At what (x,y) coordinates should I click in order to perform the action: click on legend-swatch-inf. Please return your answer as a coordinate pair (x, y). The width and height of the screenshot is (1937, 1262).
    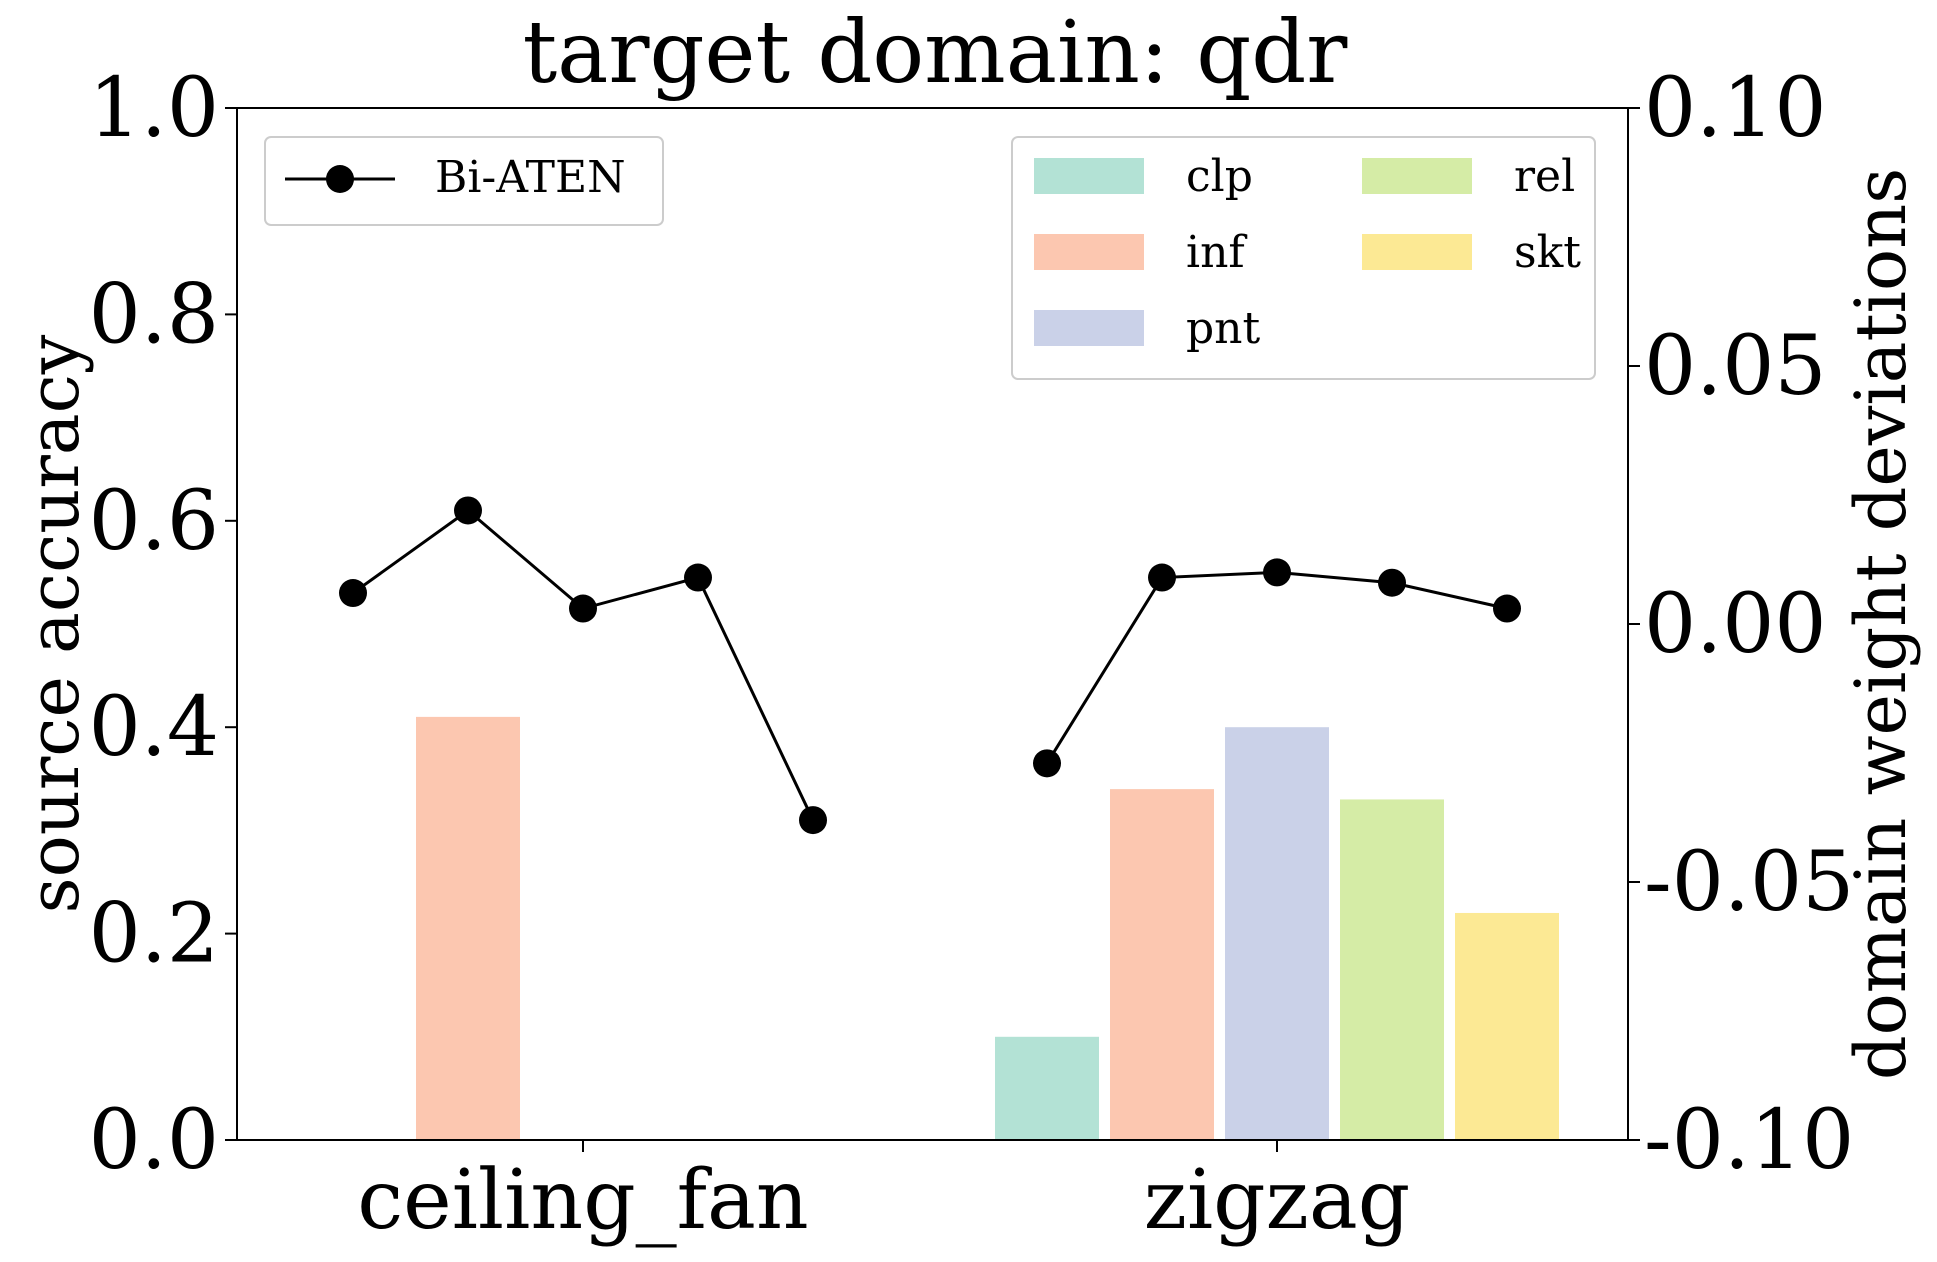
    Looking at the image, I should click on (1089, 252).